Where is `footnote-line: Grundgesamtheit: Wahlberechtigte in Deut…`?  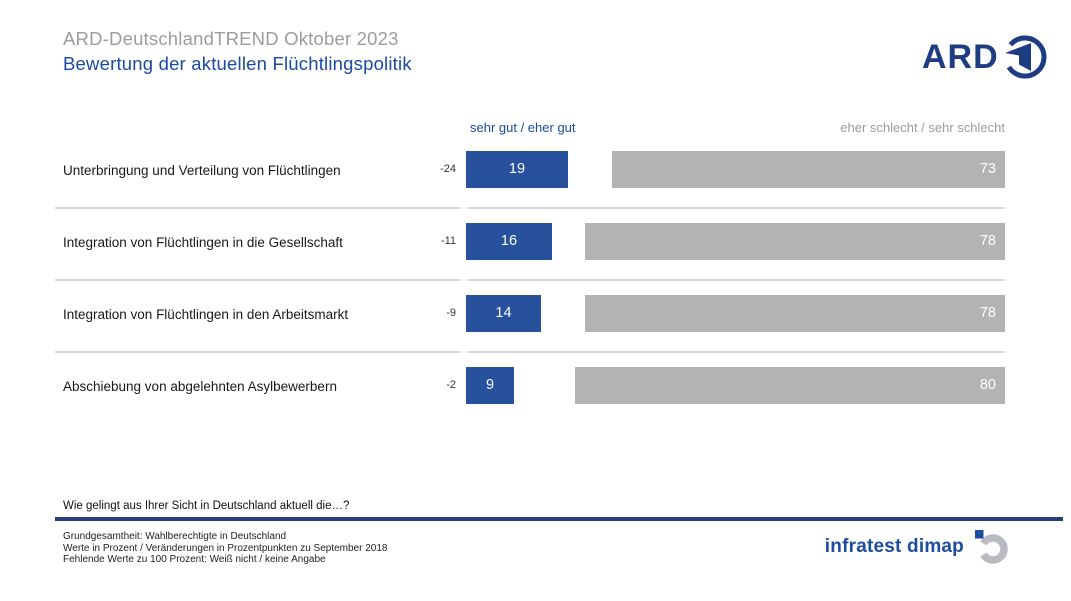 footnote-line: Grundgesamtheit: Wahlberechtigte in Deut… is located at coordinates (175, 536).